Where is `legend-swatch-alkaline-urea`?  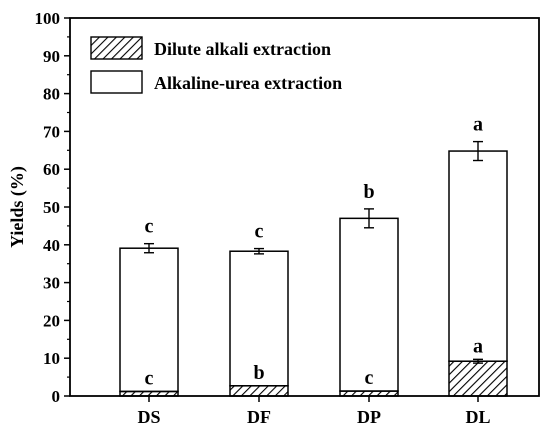 legend-swatch-alkaline-urea is located at coordinates (116, 82).